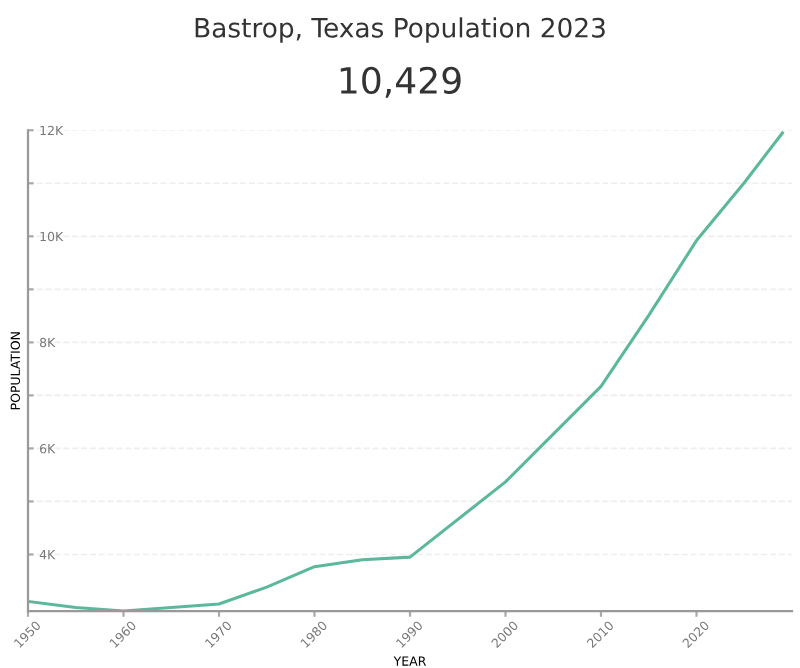 The image size is (800, 668). I want to click on chart-title: Bastrop, Texas Population 2023, so click(400, 30).